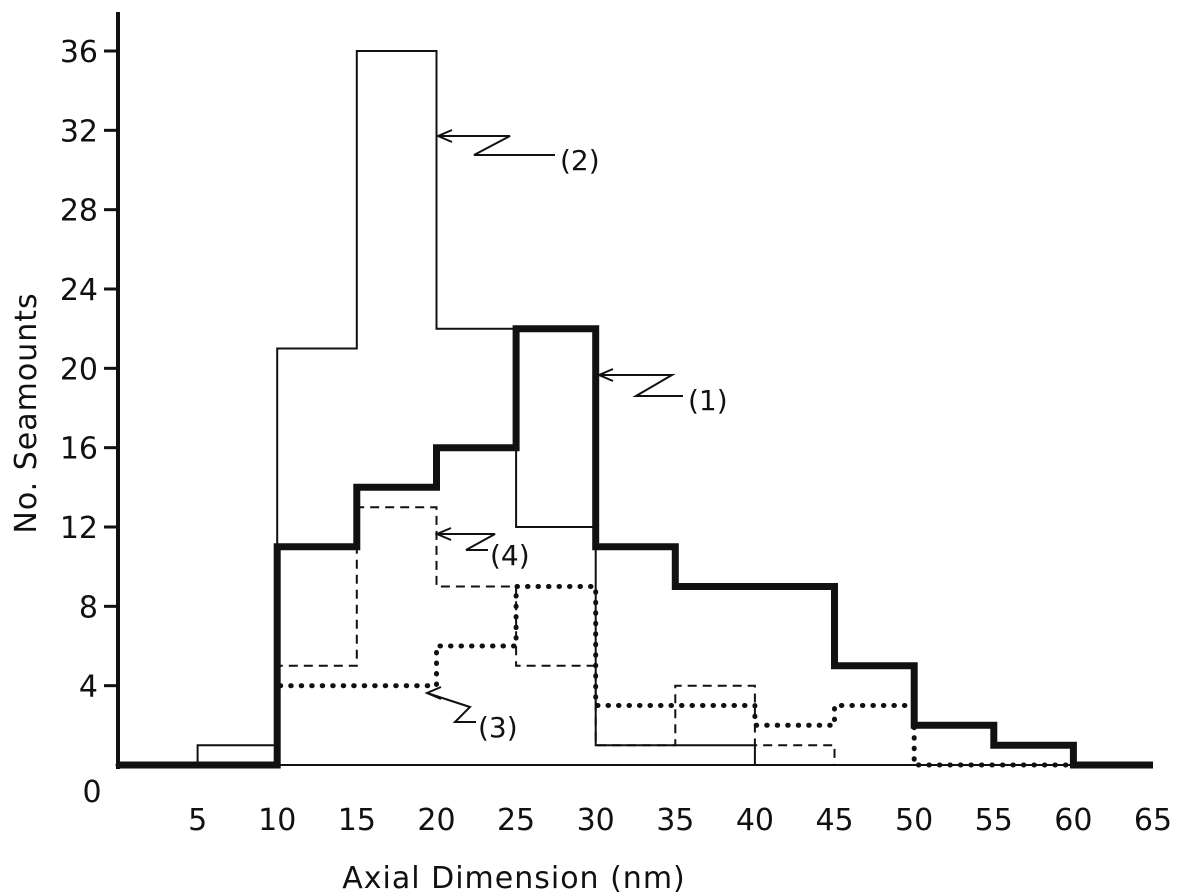  Describe the element at coordinates (91, 792) in the screenshot. I see `x-tick-label: 0` at that location.